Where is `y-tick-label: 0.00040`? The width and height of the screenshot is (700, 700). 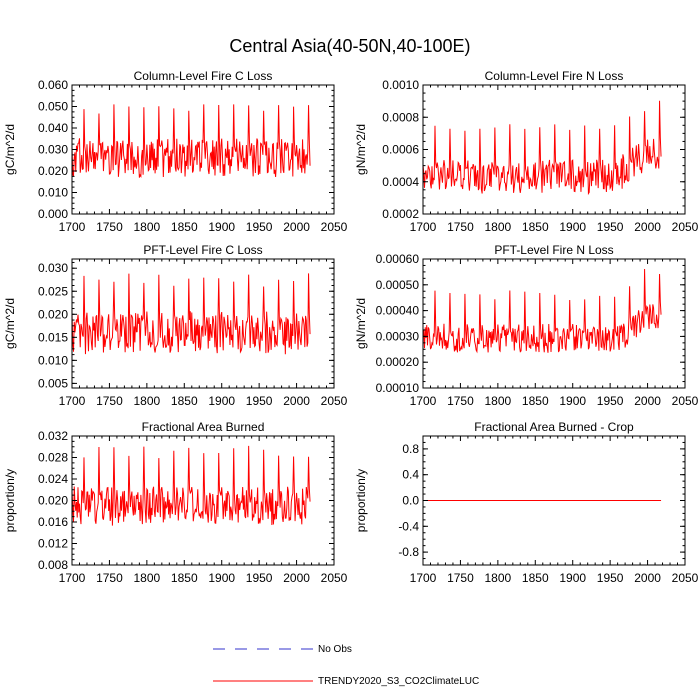
y-tick-label: 0.00040 is located at coordinates (398, 311).